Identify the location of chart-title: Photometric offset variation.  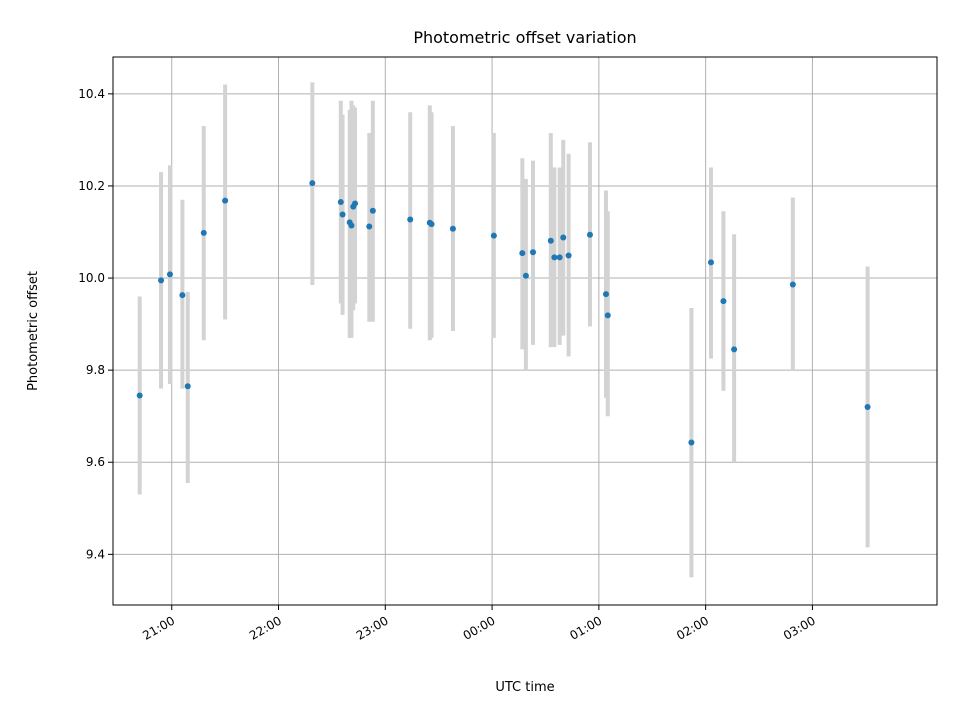
(524, 37).